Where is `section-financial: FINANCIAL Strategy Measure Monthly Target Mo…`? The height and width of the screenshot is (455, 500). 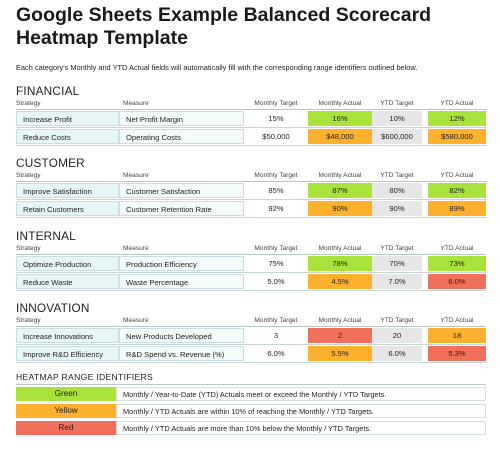 section-financial: FINANCIAL Strategy Measure Monthly Target Mo… is located at coordinates (251, 115).